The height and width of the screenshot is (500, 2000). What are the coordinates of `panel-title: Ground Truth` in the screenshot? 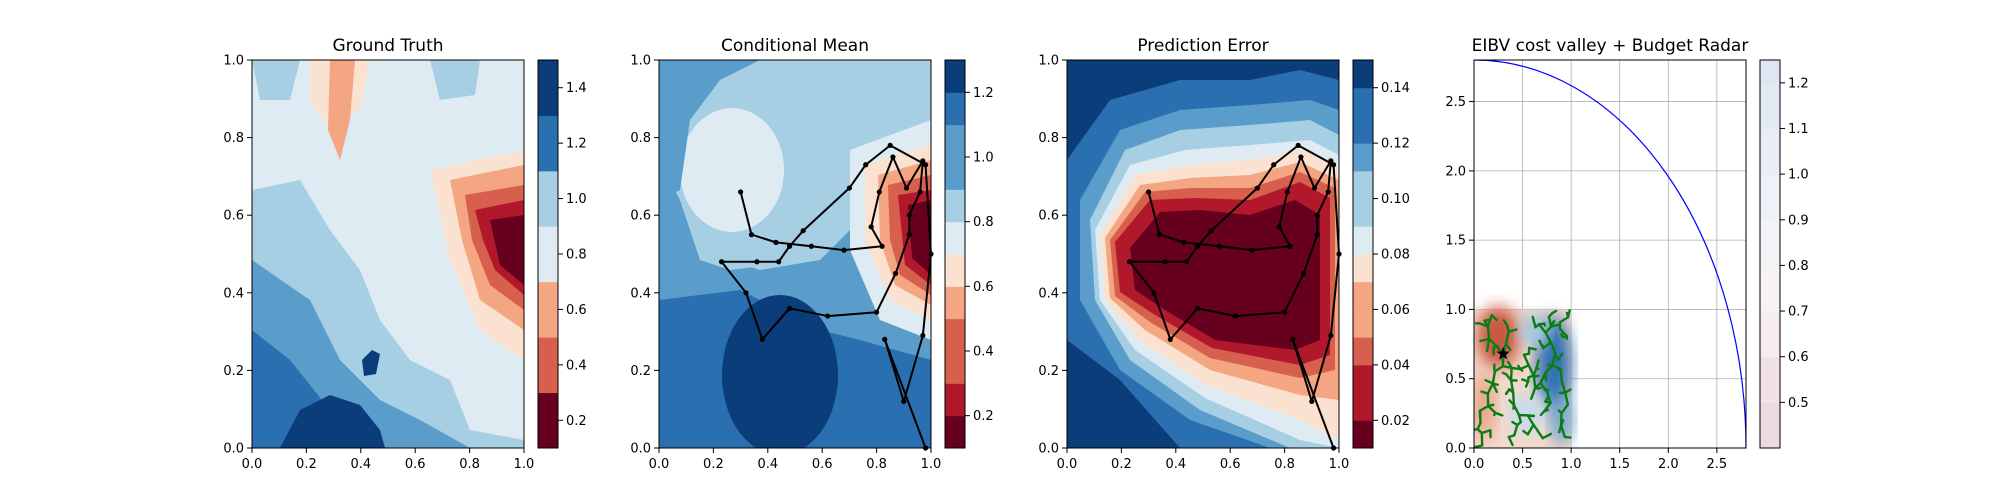 It's located at (387, 46).